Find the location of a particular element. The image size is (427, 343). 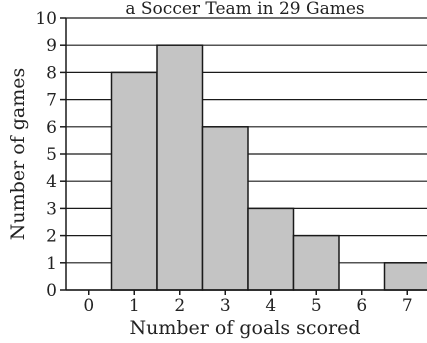

y-tick-label-9: 9 is located at coordinates (51, 46).